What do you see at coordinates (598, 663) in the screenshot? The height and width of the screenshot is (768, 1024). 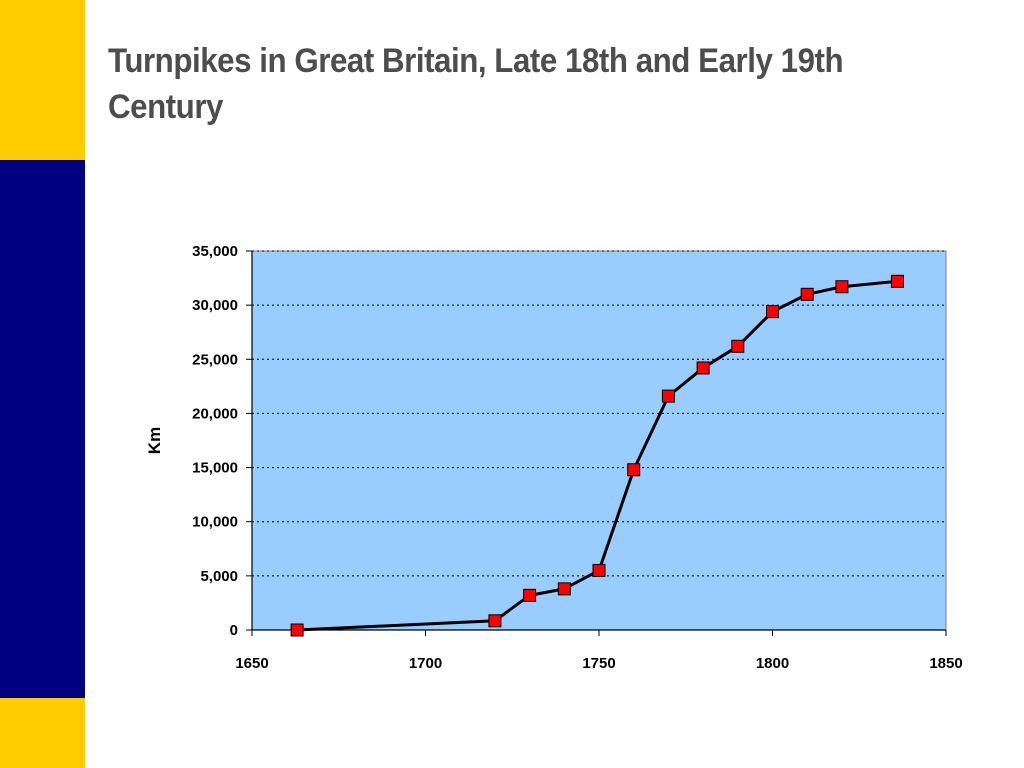 I see `x-tick-label: 1750` at bounding box center [598, 663].